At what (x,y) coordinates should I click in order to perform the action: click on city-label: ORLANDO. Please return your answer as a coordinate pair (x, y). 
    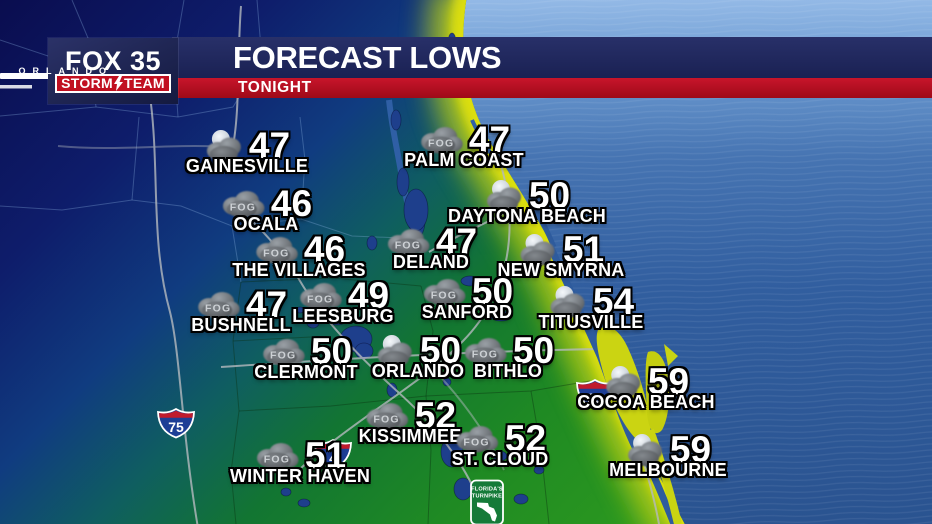
    Looking at the image, I should click on (418, 371).